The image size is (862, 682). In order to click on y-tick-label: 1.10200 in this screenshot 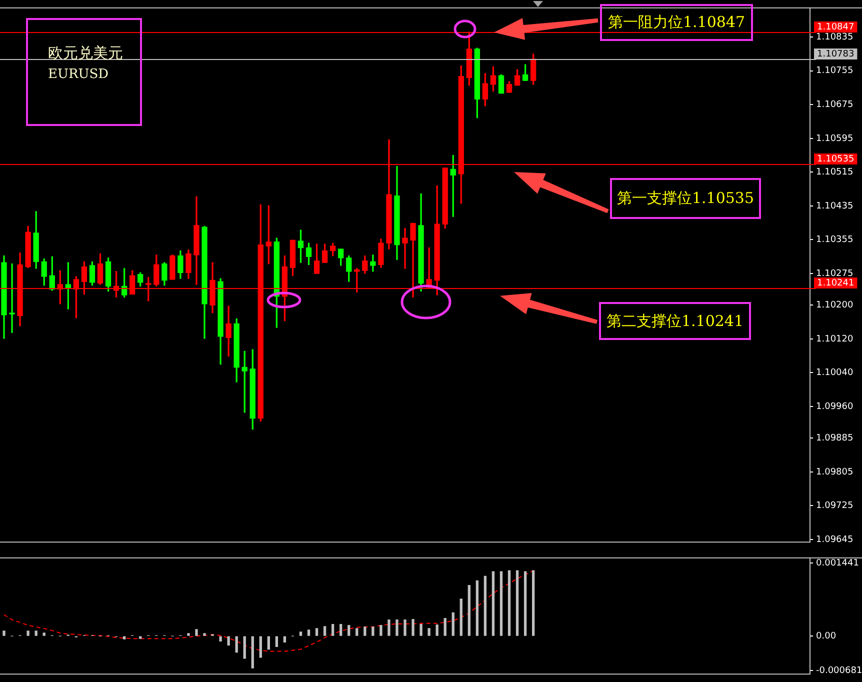, I will do `click(835, 305)`.